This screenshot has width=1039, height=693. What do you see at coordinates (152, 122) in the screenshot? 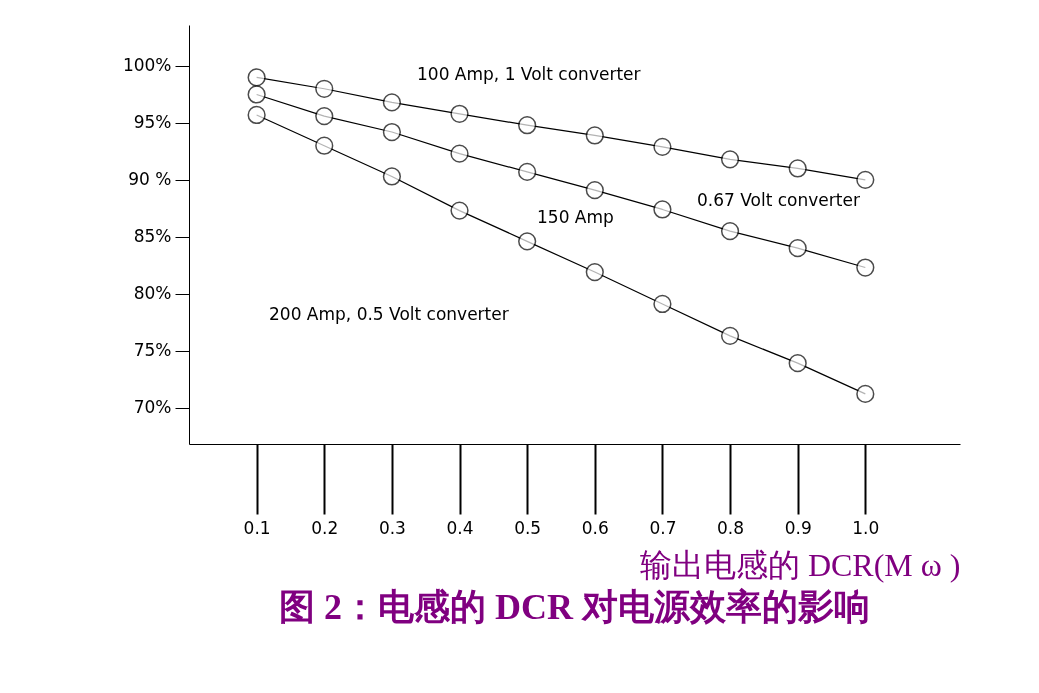
I see `y-tick-label: 95%` at bounding box center [152, 122].